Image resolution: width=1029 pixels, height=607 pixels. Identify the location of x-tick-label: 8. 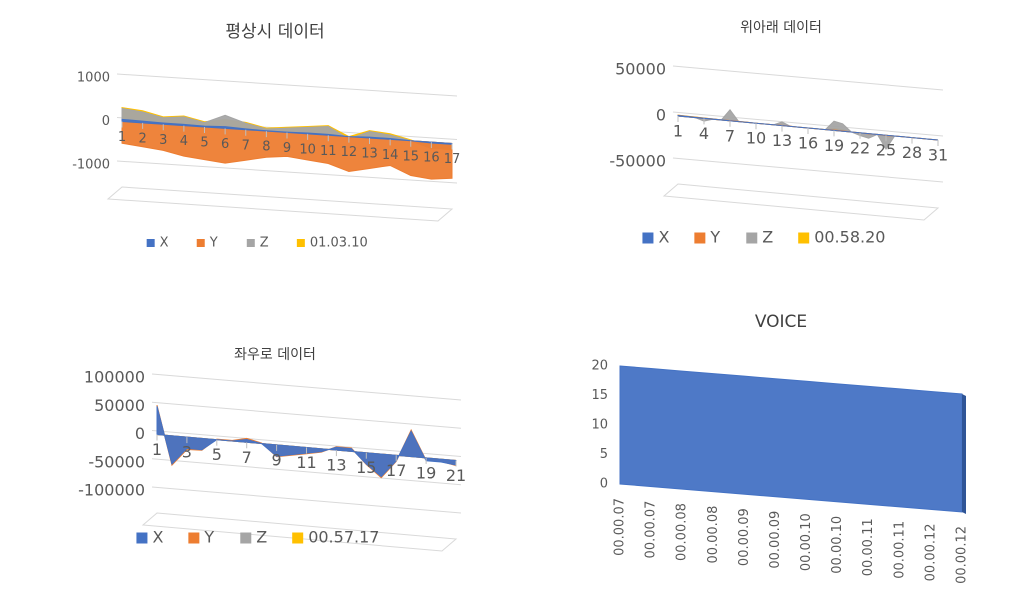
(266, 147).